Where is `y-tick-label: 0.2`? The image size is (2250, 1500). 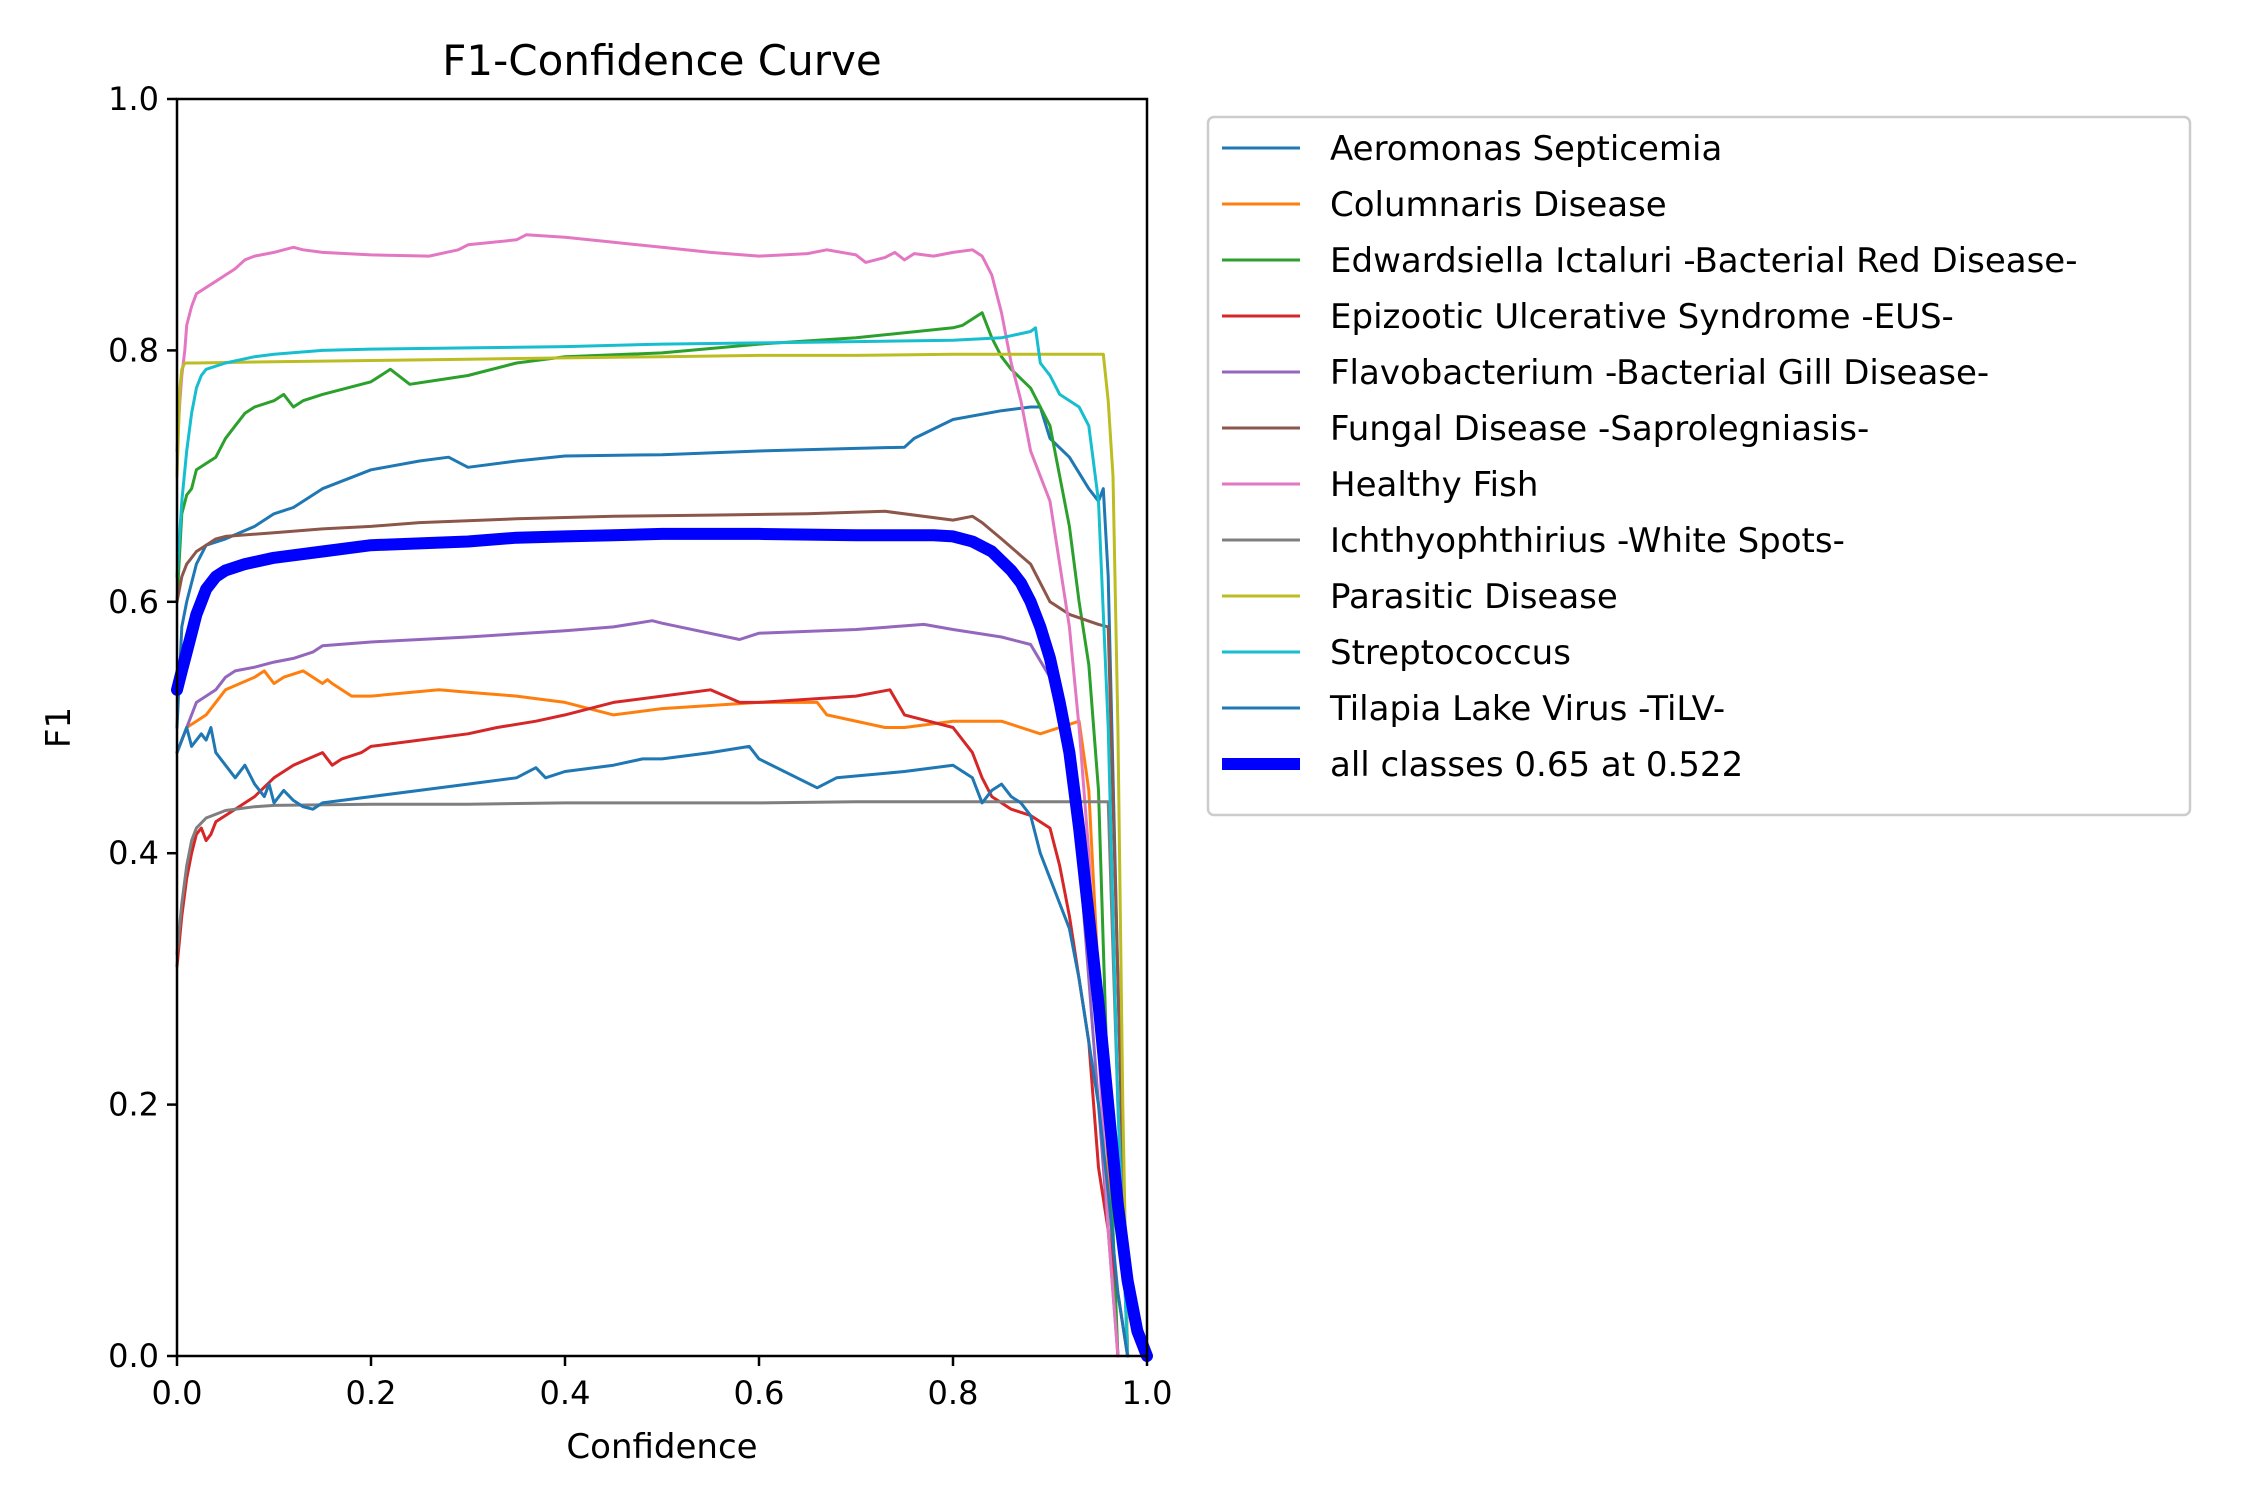 y-tick-label: 0.2 is located at coordinates (133, 1105).